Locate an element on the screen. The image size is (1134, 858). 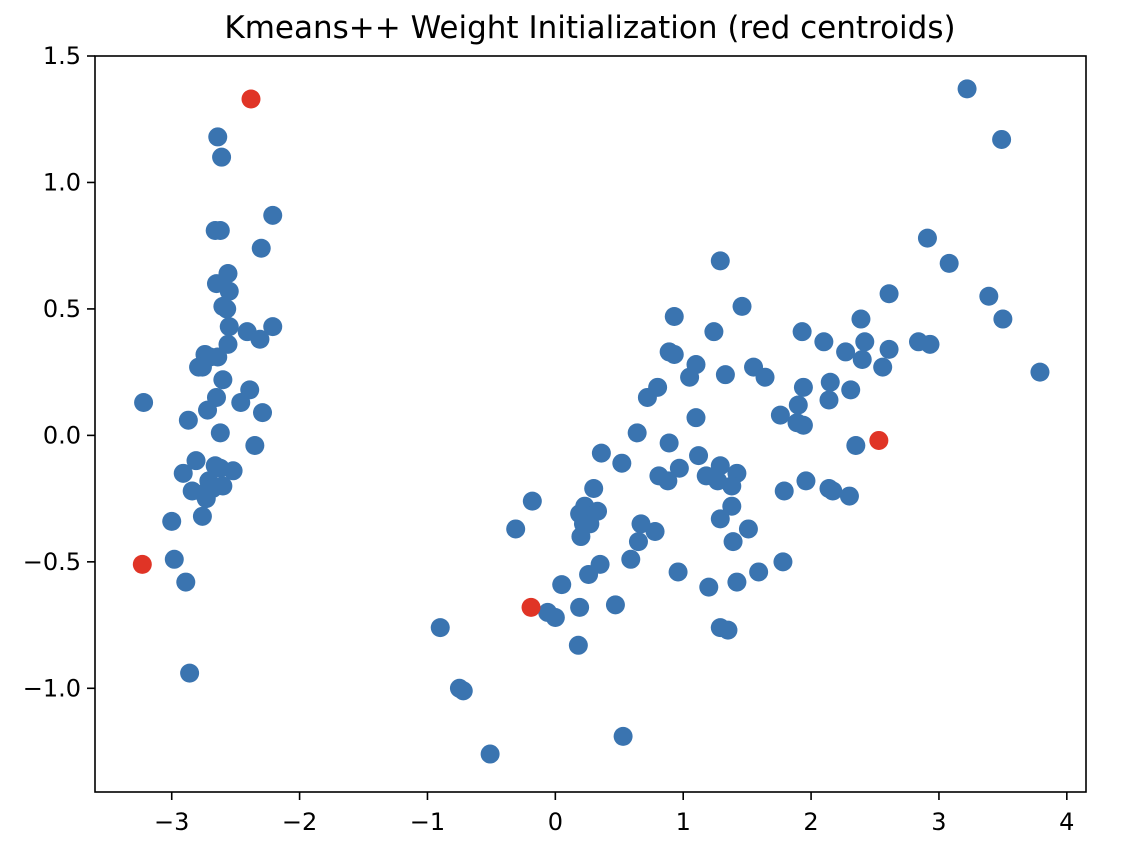
x-axis: −3 −2 −1 0 1 2 3 4 is located at coordinates (614, 814).